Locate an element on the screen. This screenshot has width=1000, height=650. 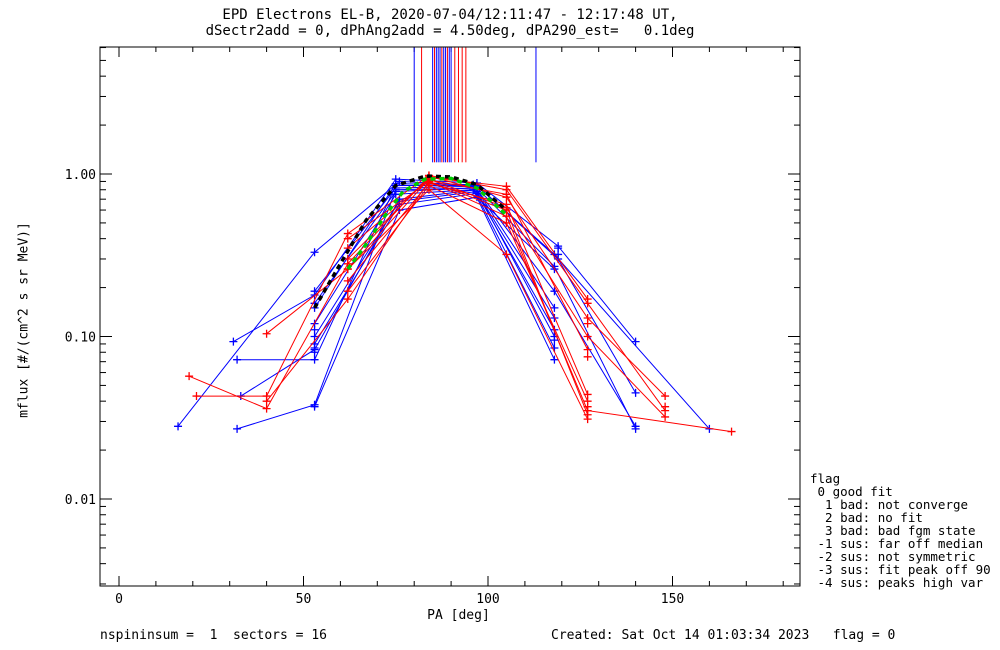
legend-item: -2 sus: not symmetric is located at coordinates (893, 556).